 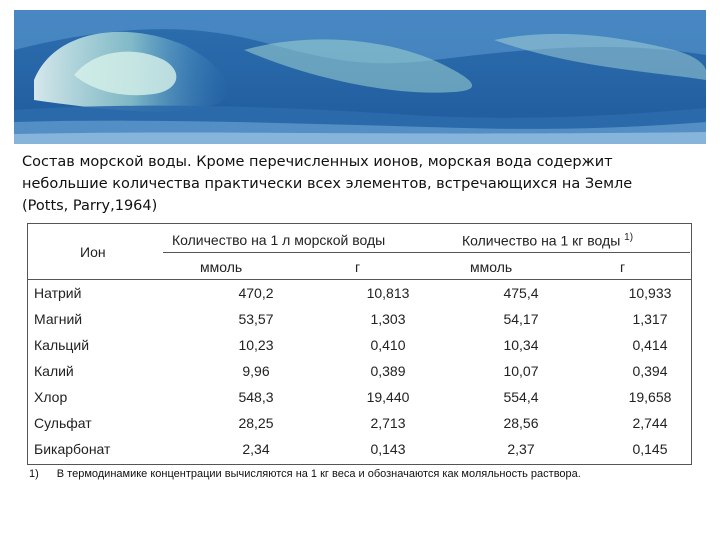 I want to click on subheader-mmol-per-kg: ммоль, so click(x=491, y=267).